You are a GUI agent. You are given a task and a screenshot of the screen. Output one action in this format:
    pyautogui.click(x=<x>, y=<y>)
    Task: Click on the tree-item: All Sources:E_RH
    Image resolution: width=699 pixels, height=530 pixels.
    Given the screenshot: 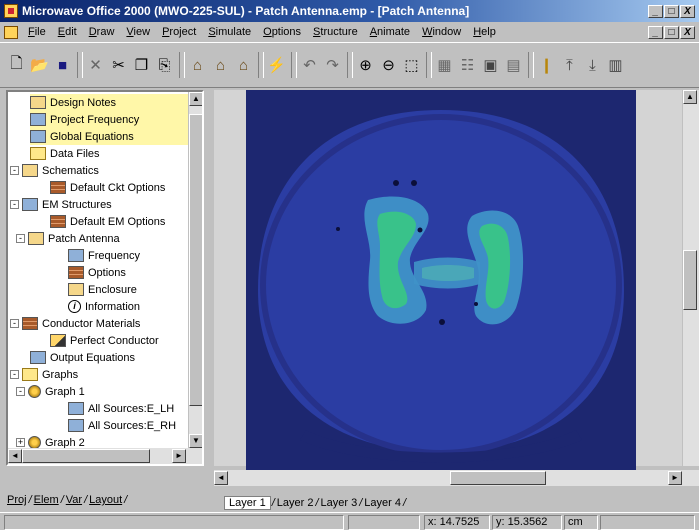 What is the action you would take?
    pyautogui.click(x=122, y=425)
    